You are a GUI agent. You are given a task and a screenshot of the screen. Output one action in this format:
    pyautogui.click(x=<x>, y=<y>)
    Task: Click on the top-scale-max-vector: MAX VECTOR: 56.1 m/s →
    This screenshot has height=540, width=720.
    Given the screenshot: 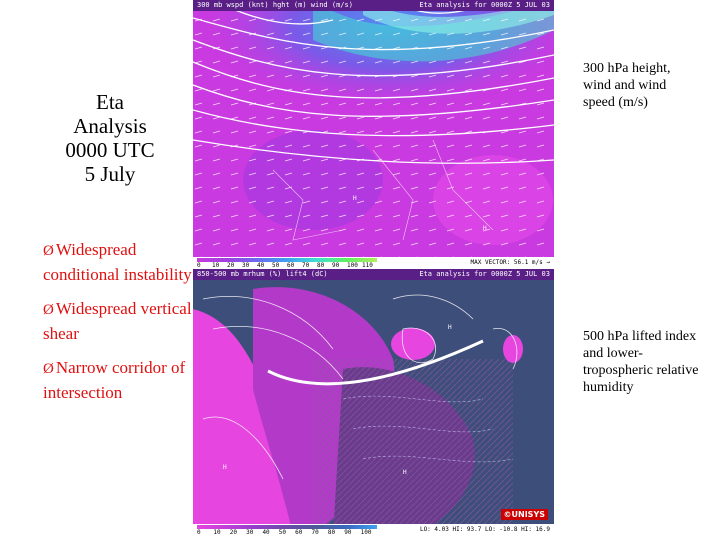 What is the action you would take?
    pyautogui.click(x=510, y=262)
    